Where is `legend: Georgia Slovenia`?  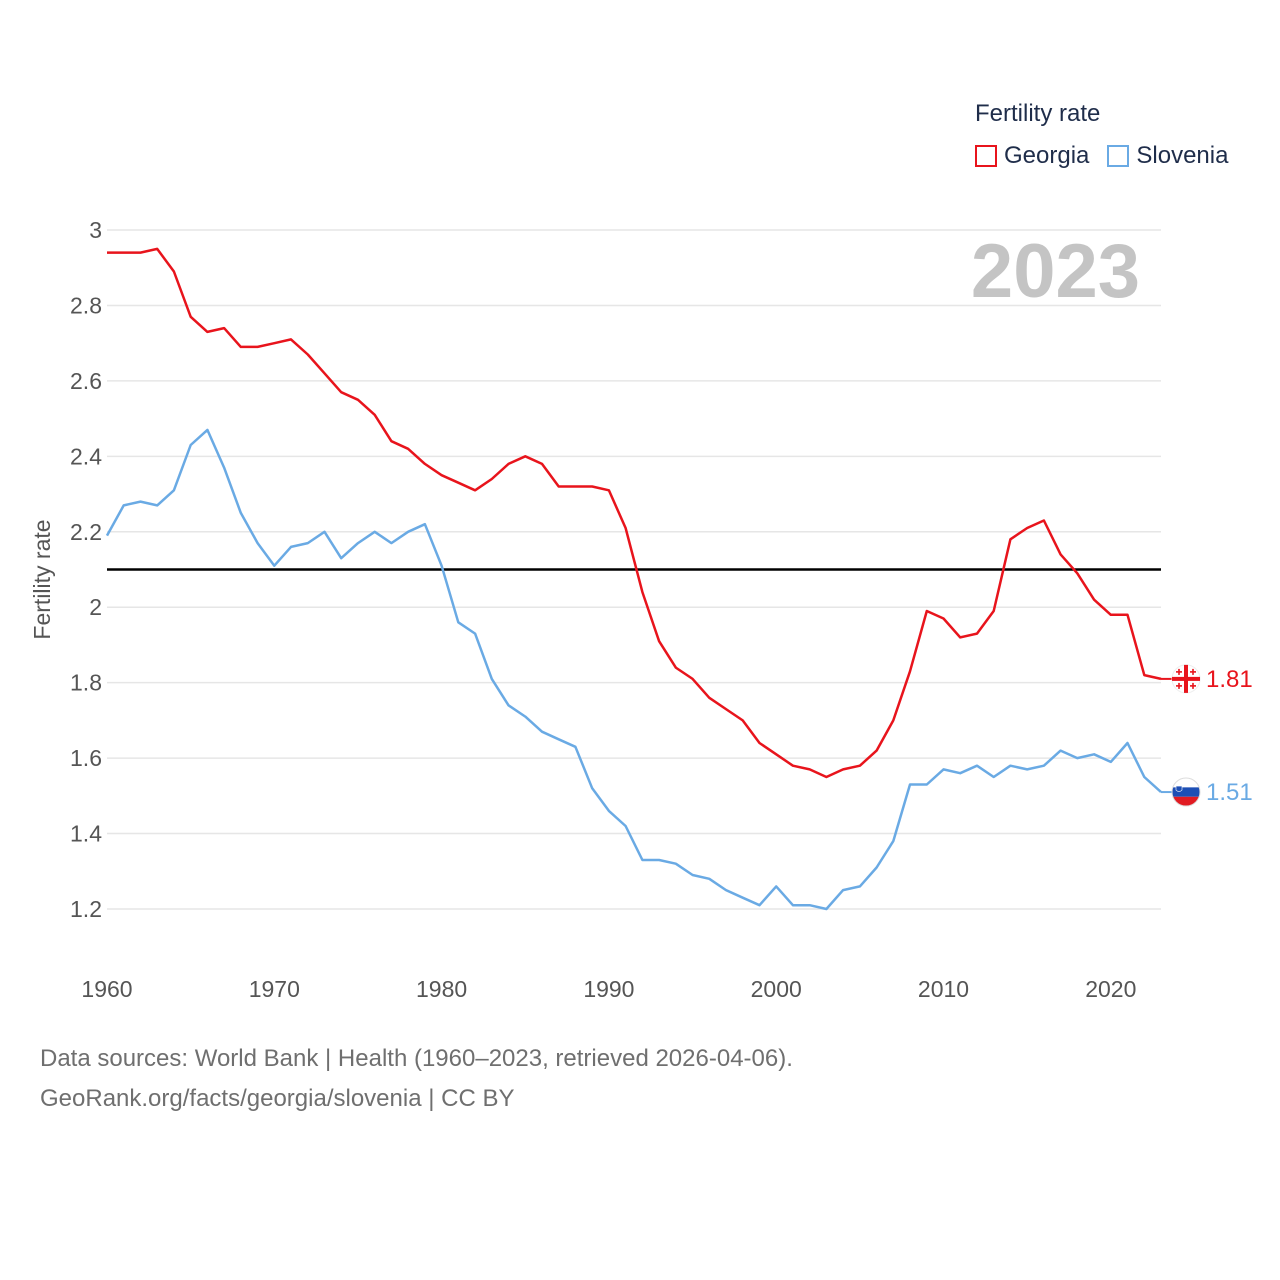 legend: Georgia Slovenia is located at coordinates (1110, 156).